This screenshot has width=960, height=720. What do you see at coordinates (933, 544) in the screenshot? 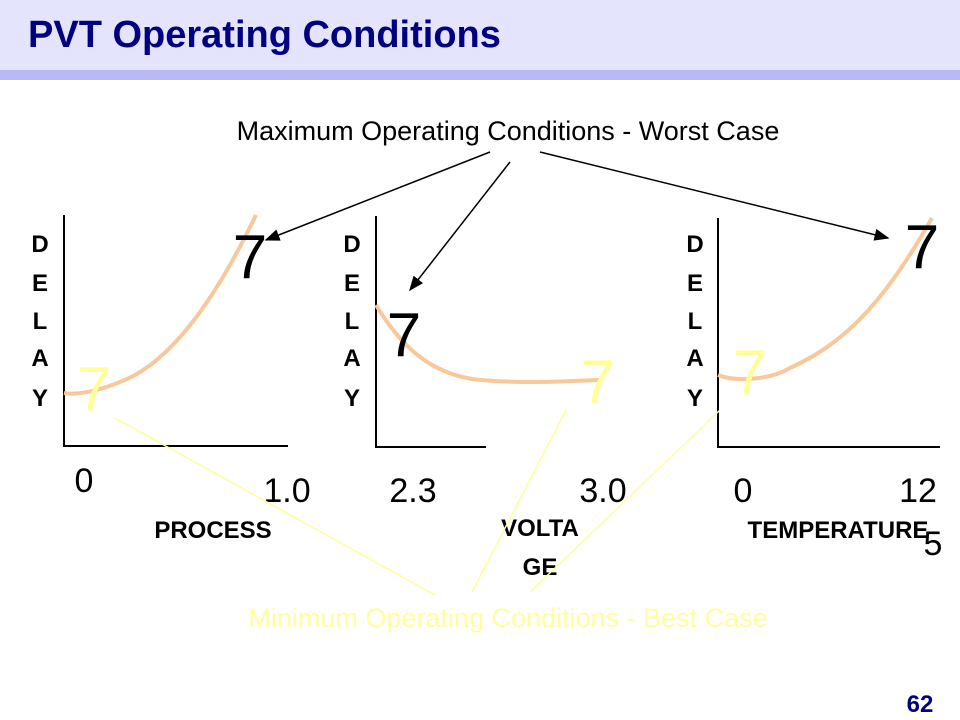
I see `x-max-tick-line: 5` at bounding box center [933, 544].